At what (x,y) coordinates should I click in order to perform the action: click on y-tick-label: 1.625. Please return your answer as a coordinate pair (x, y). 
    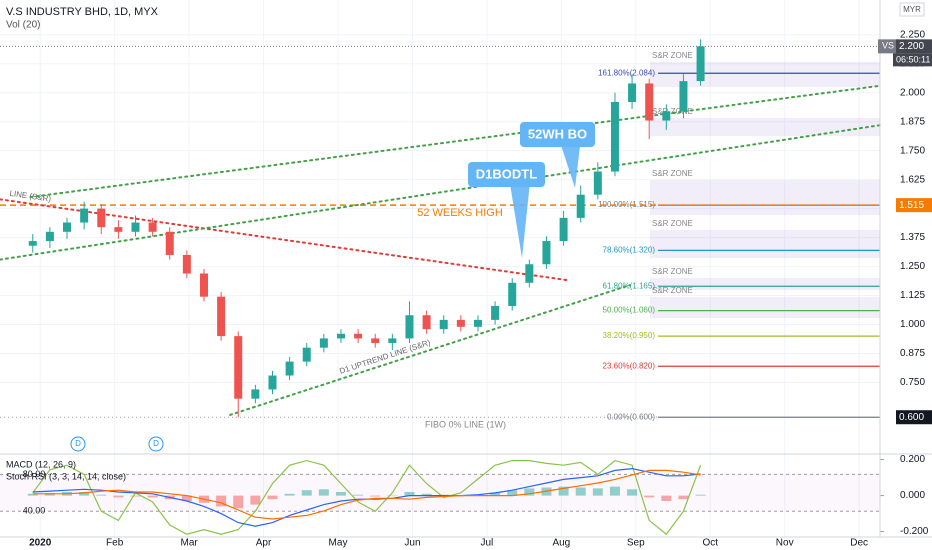
    Looking at the image, I should click on (912, 179).